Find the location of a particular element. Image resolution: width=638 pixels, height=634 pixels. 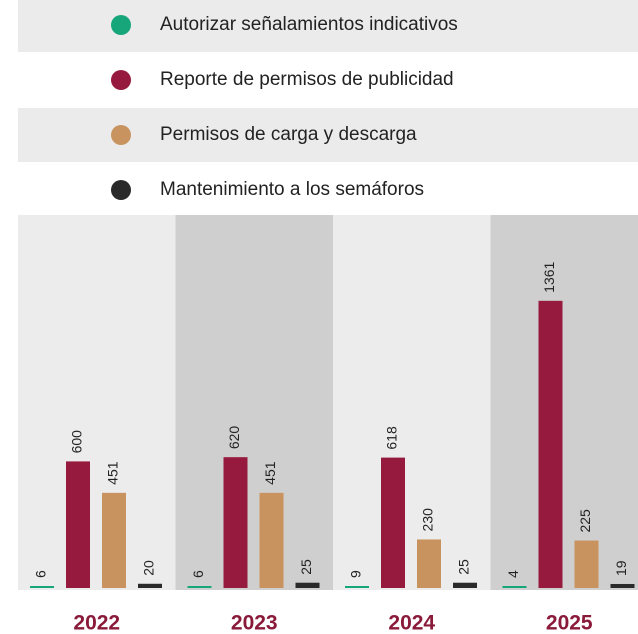

value-label: 230 is located at coordinates (428, 520).